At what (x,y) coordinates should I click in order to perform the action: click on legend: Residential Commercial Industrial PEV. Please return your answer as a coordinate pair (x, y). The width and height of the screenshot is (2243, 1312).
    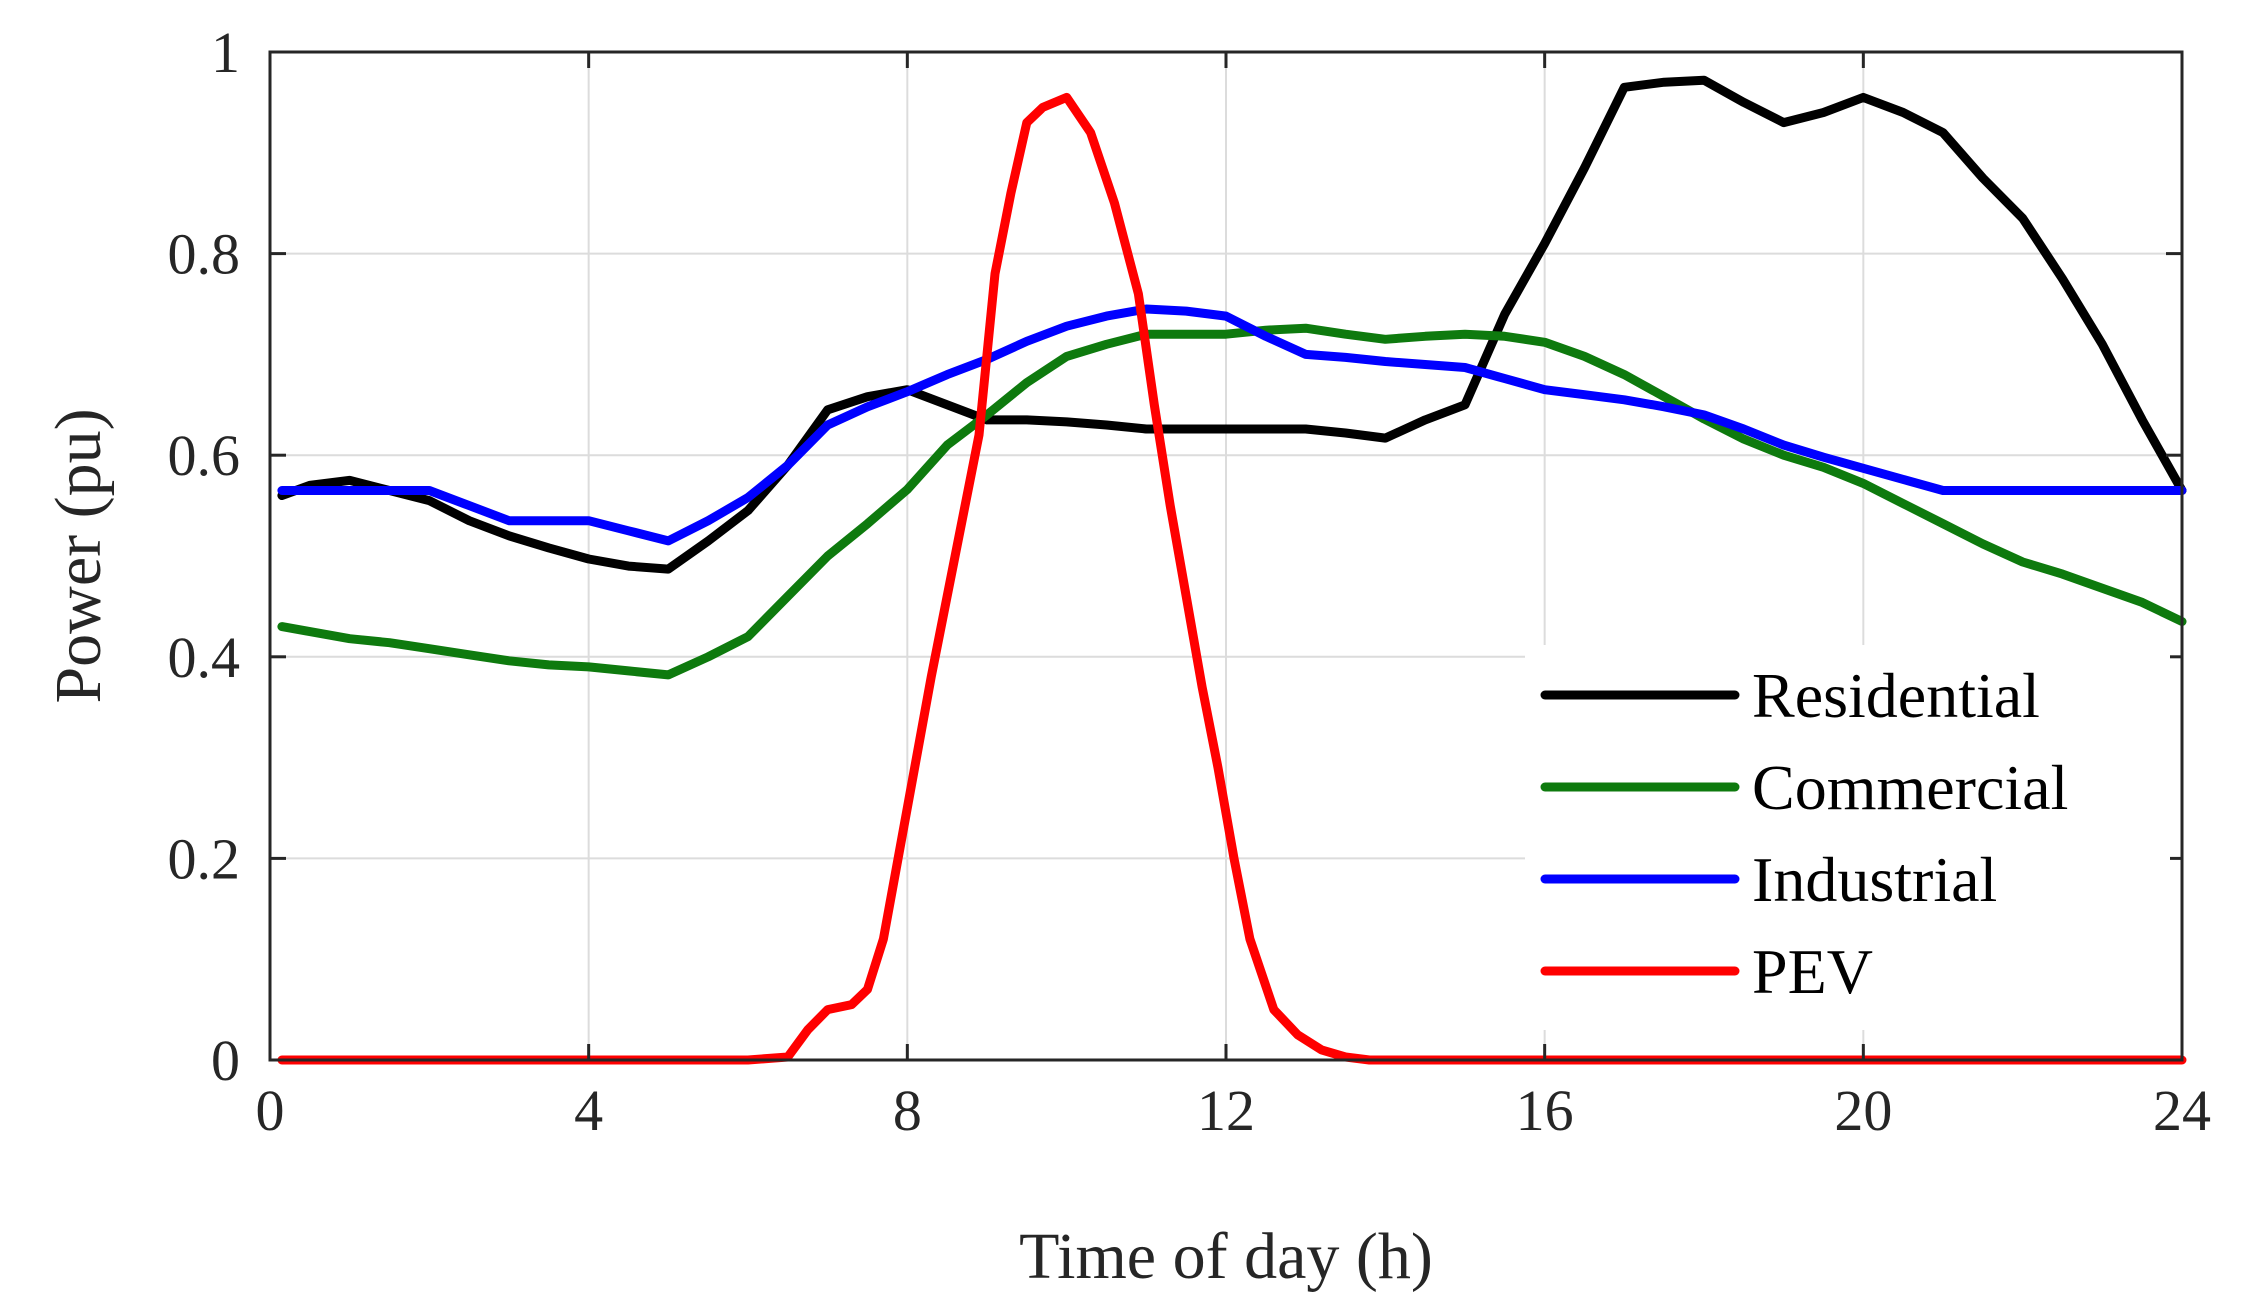
    Looking at the image, I should click on (1847, 837).